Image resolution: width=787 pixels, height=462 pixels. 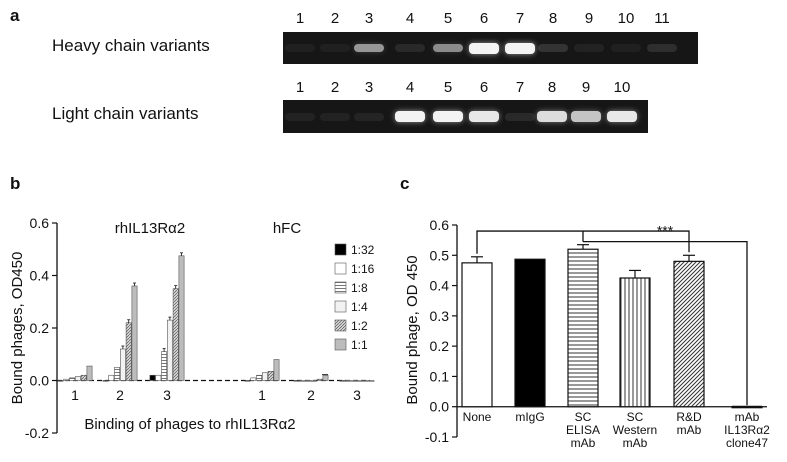 I want to click on x-tick-label: 1, so click(x=75, y=395).